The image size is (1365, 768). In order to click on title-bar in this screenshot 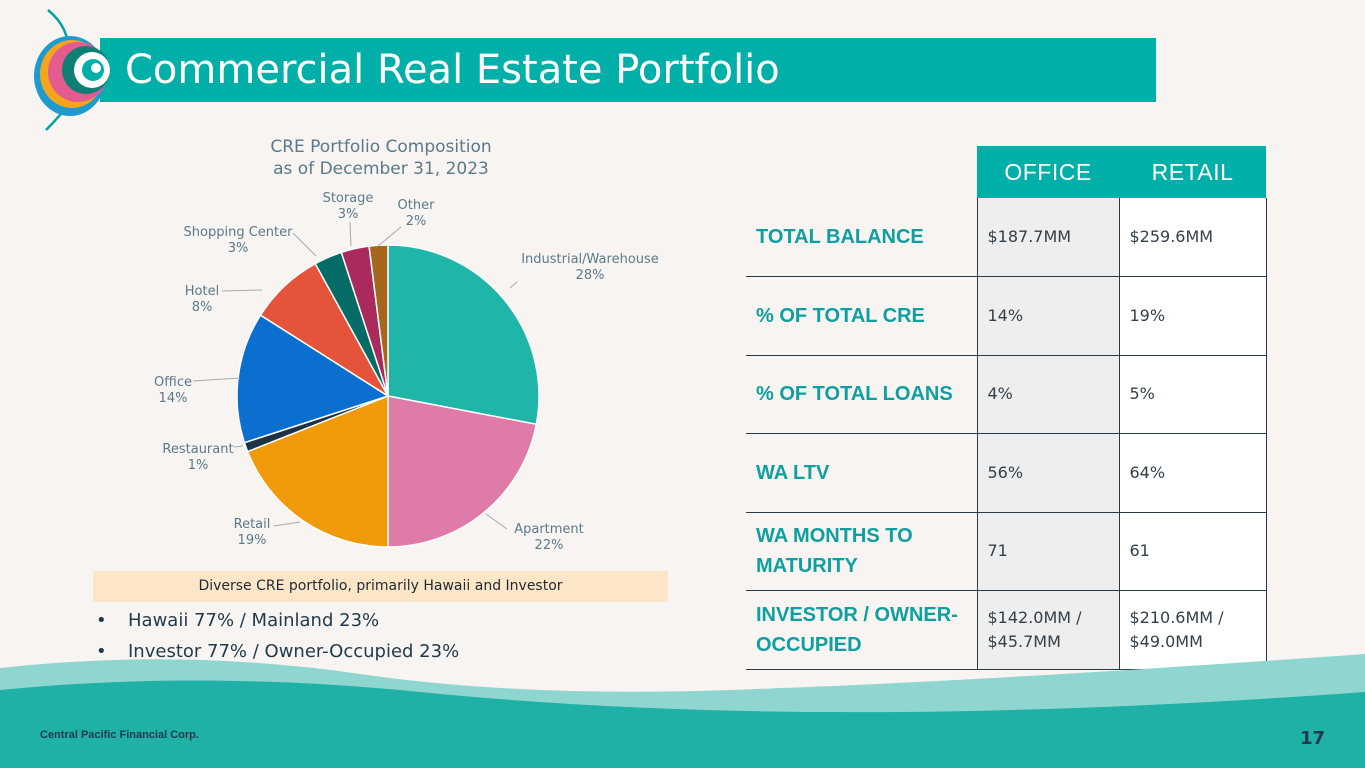, I will do `click(628, 70)`.